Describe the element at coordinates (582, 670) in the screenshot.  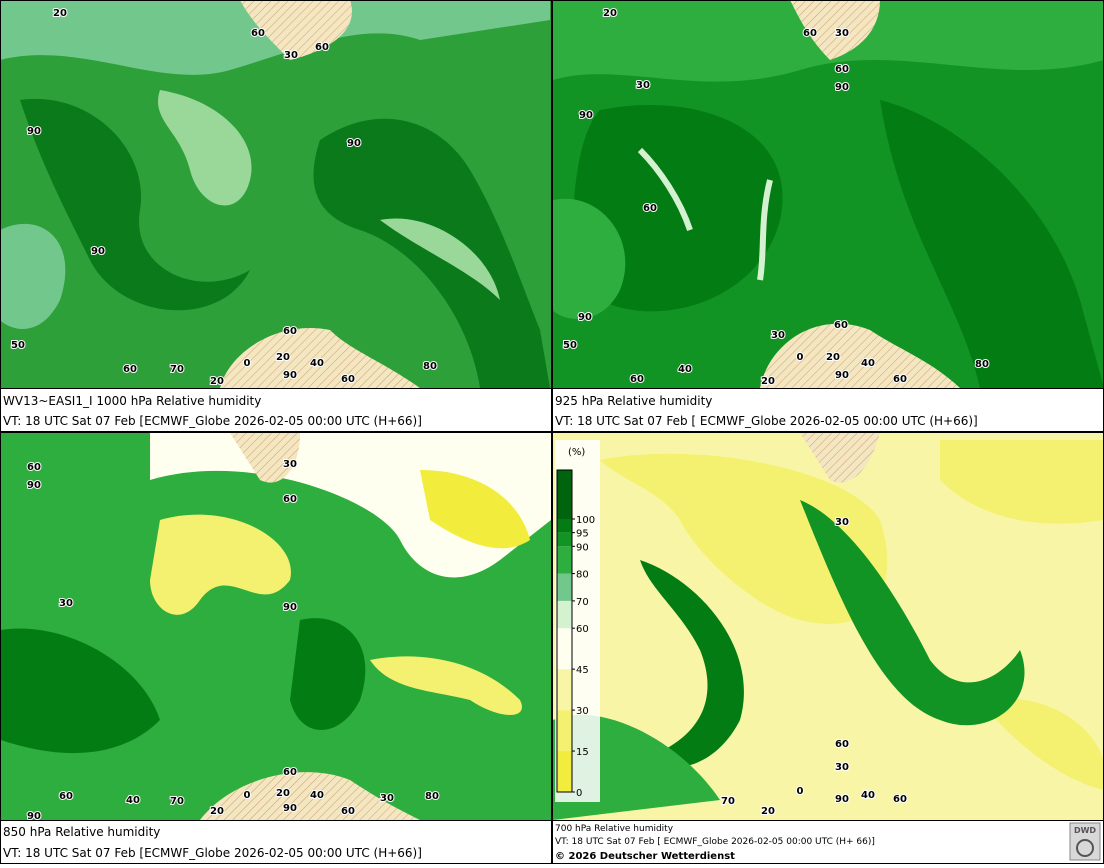
I see `legend-label: 45` at that location.